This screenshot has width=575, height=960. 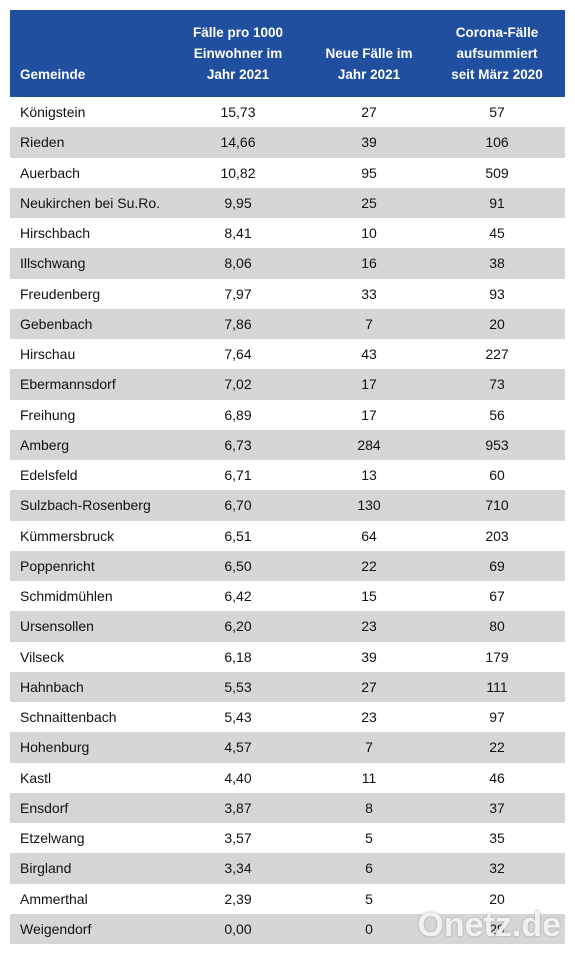 I want to click on cell-value: 29, so click(x=497, y=928).